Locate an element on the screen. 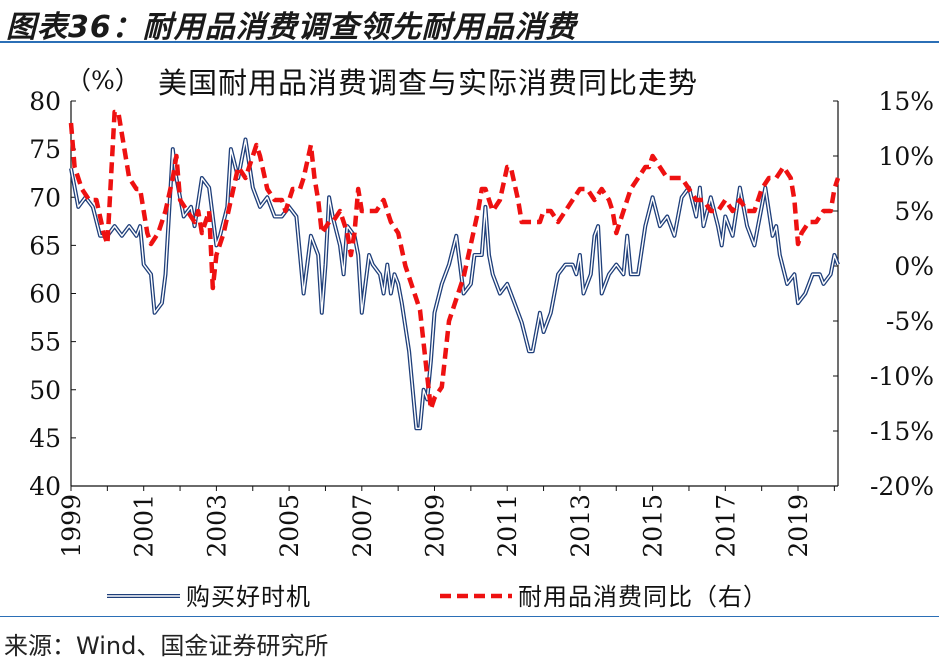  y-right-tick-label: -10% is located at coordinates (902, 376).